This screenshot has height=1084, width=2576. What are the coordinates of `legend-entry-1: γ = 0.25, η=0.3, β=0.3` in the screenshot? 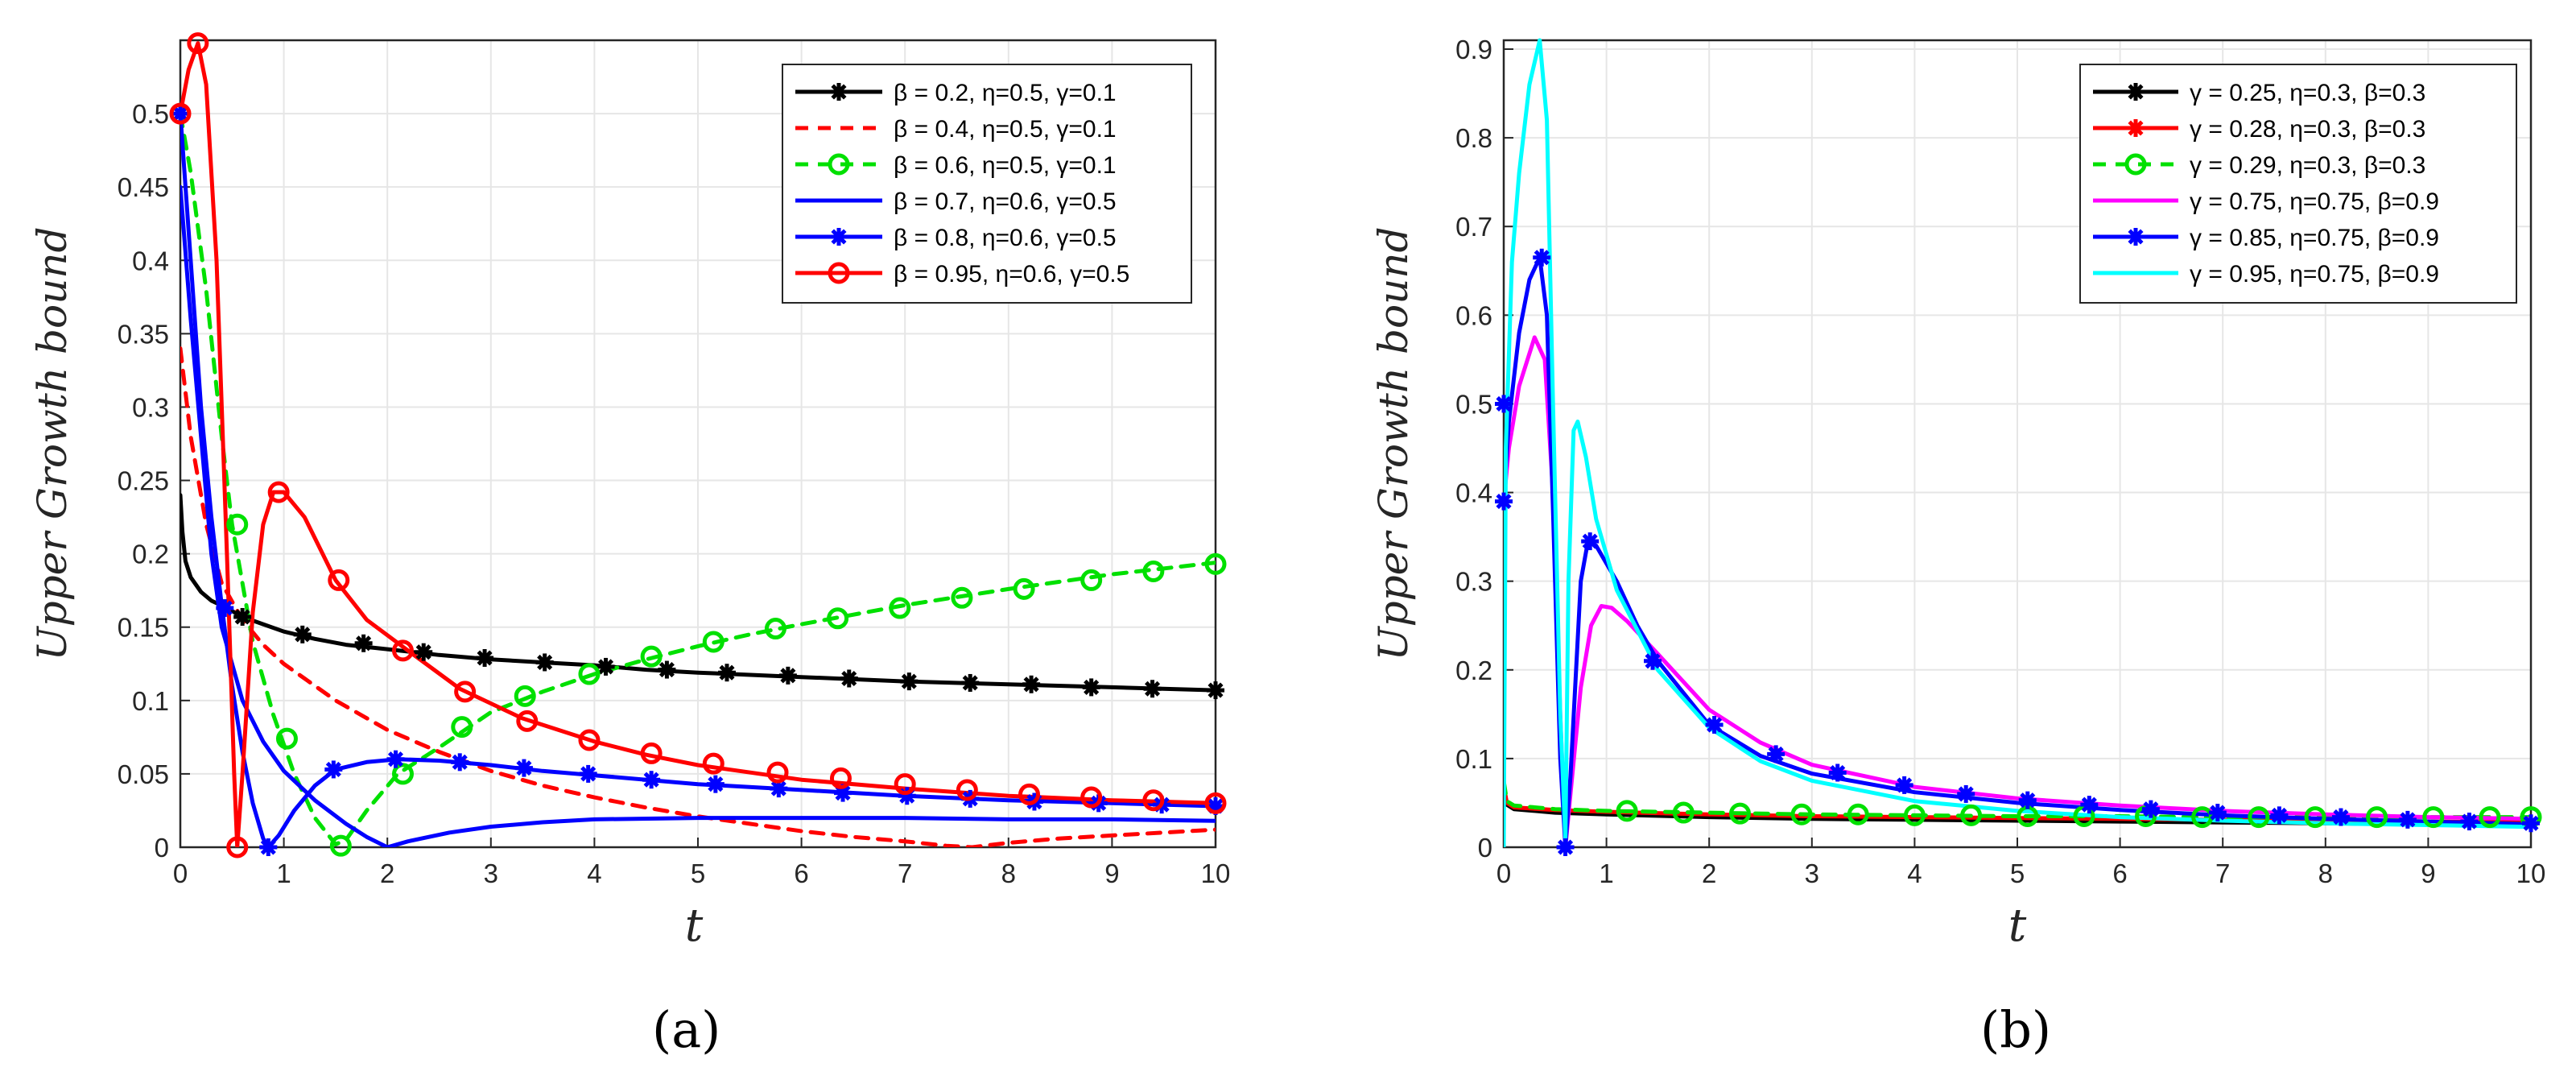 It's located at (2307, 93).